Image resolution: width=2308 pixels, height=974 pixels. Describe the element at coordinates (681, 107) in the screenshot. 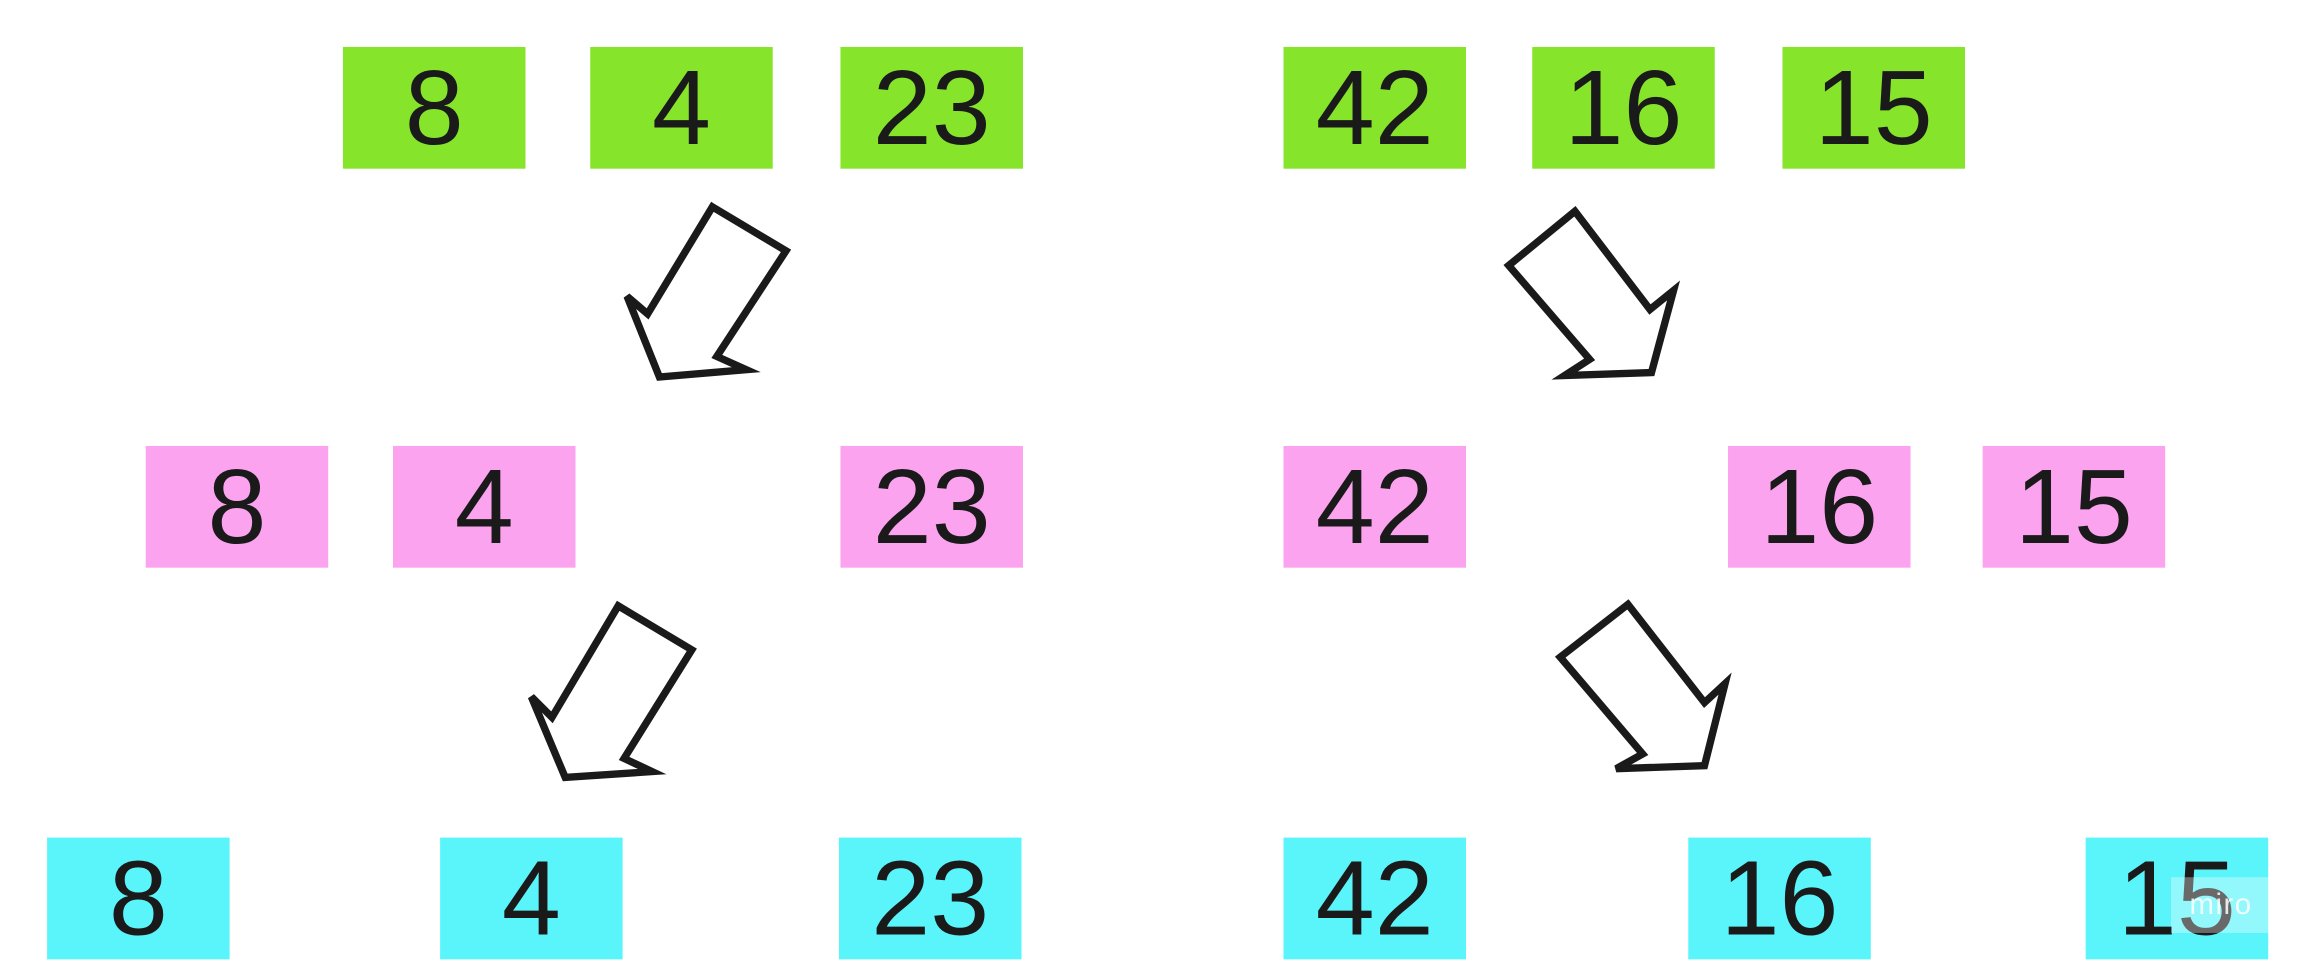

I see `top-box-2: 4` at that location.